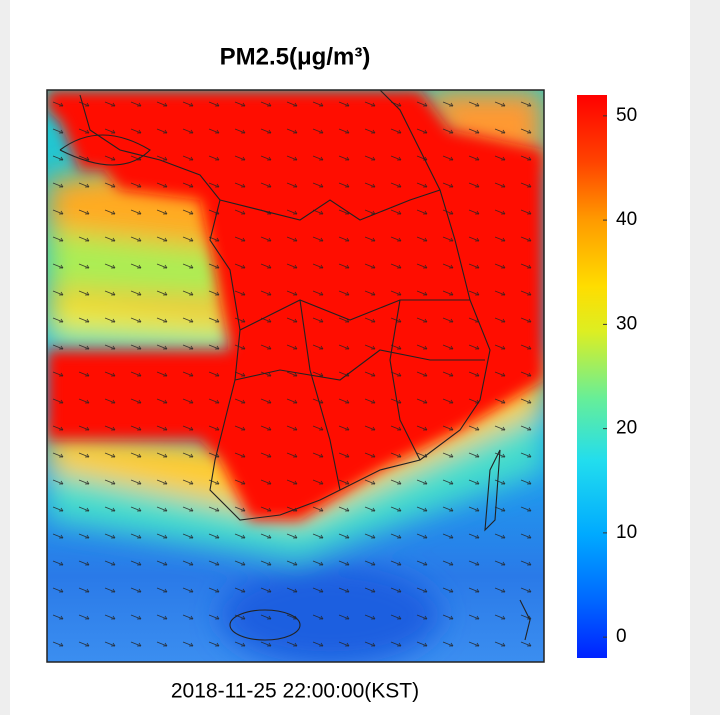 Image resolution: width=720 pixels, height=715 pixels. Describe the element at coordinates (592, 376) in the screenshot. I see `colorbar-scale` at that location.